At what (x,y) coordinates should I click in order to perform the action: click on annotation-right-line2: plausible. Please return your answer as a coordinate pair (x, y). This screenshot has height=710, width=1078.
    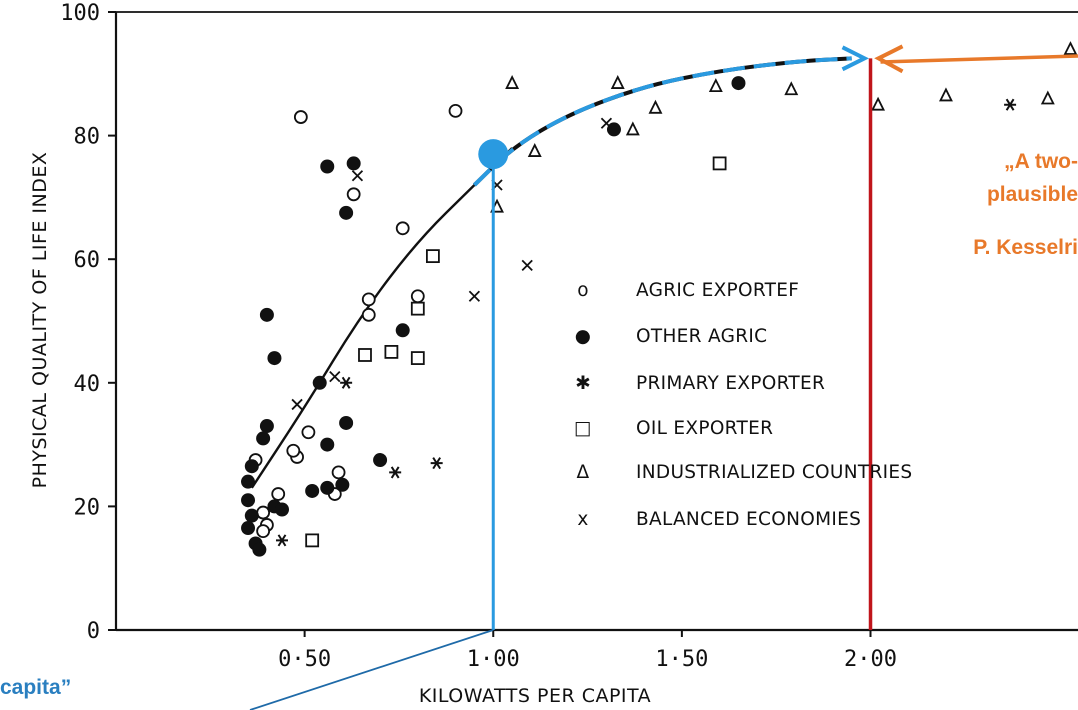
    Looking at the image, I should click on (1032, 194).